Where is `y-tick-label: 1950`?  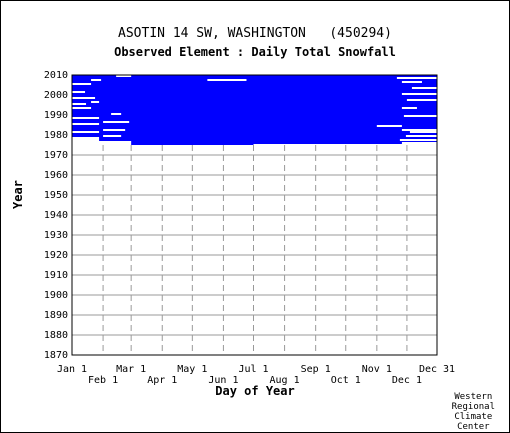
y-tick-label: 1950 is located at coordinates (56, 195).